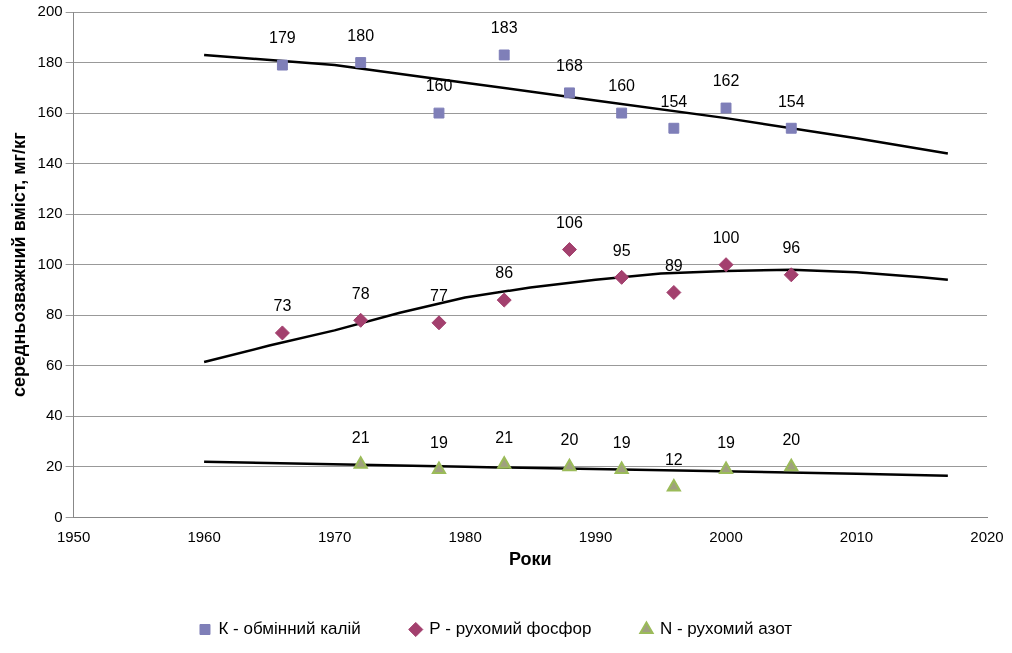 The height and width of the screenshot is (653, 1012). Describe the element at coordinates (530, 559) in the screenshot. I see `x-axis-title: Роки` at that location.